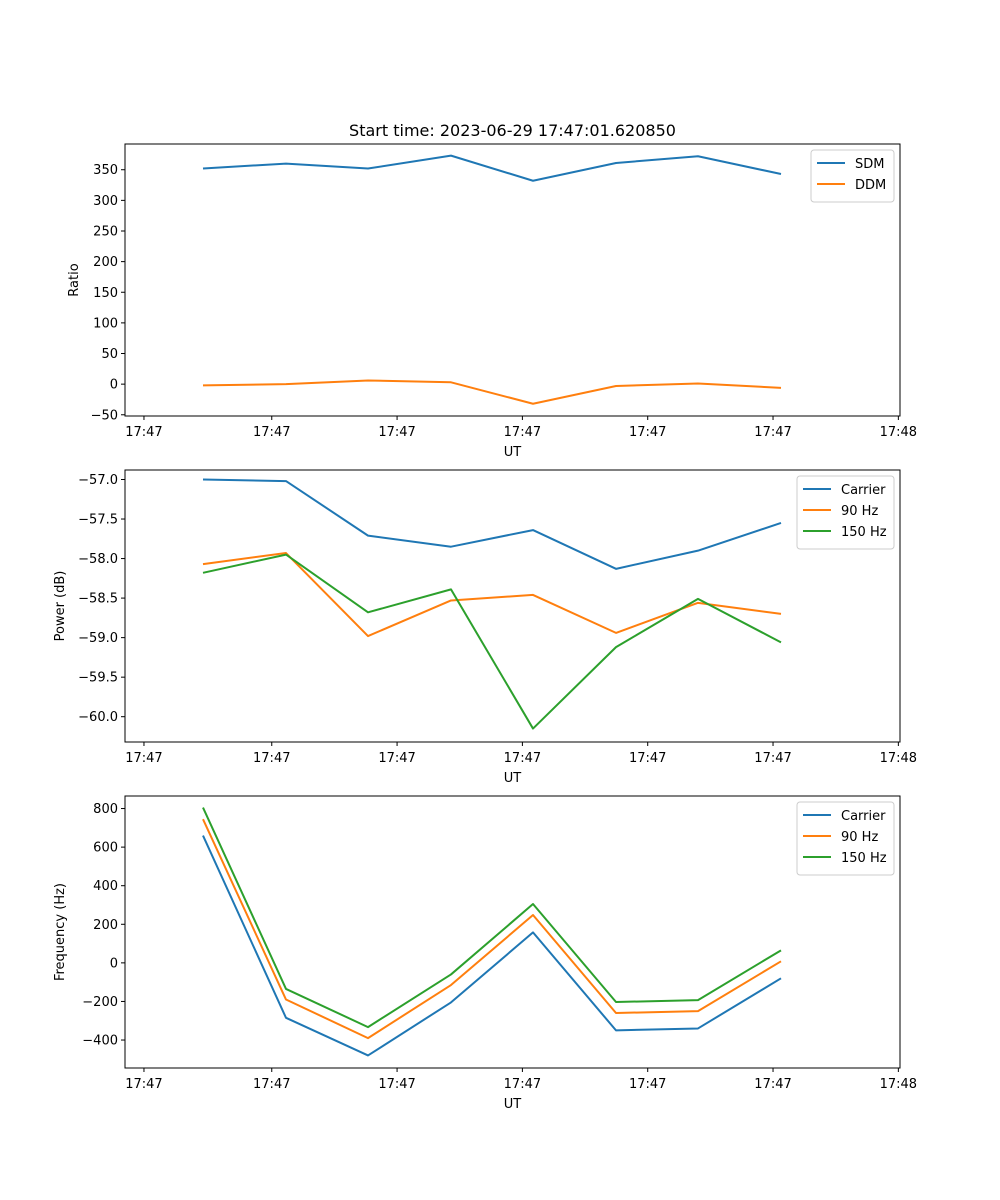 The width and height of the screenshot is (1000, 1200). I want to click on legend-label: SDM, so click(869, 164).